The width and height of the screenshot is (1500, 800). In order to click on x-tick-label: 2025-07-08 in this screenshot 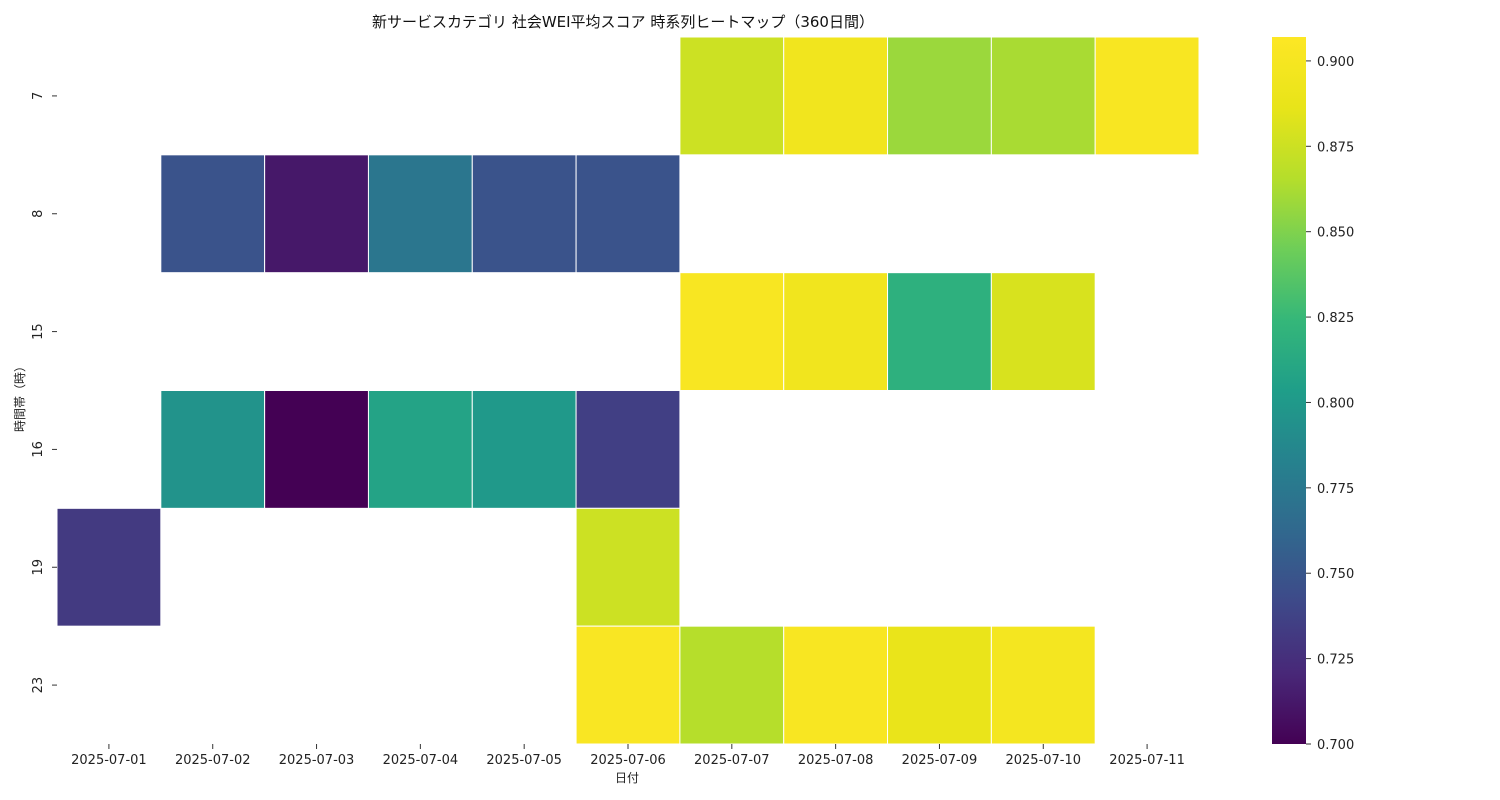, I will do `click(836, 760)`.